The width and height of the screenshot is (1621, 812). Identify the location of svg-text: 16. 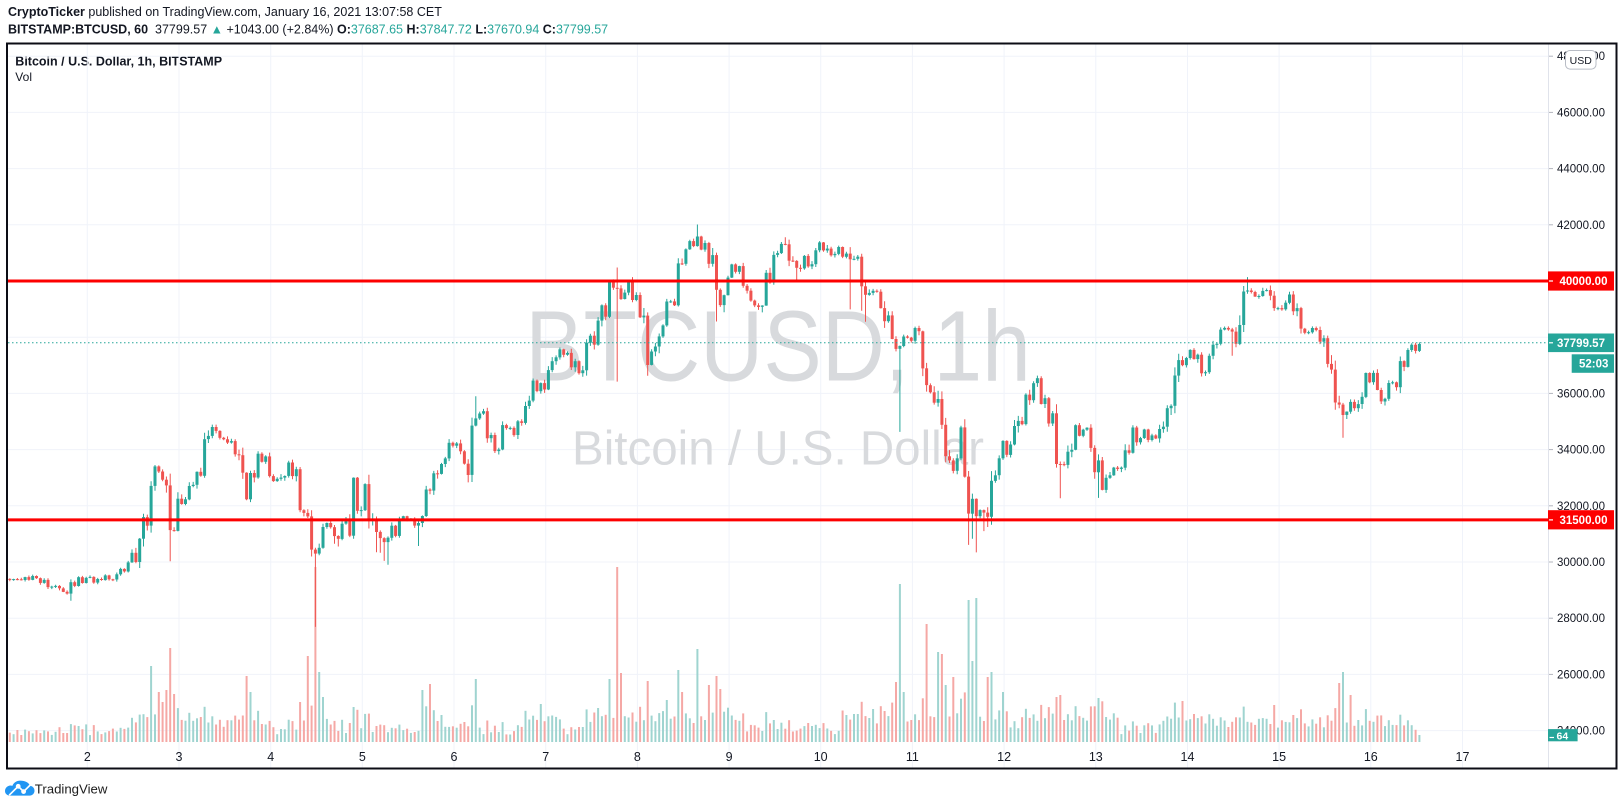
(1371, 757).